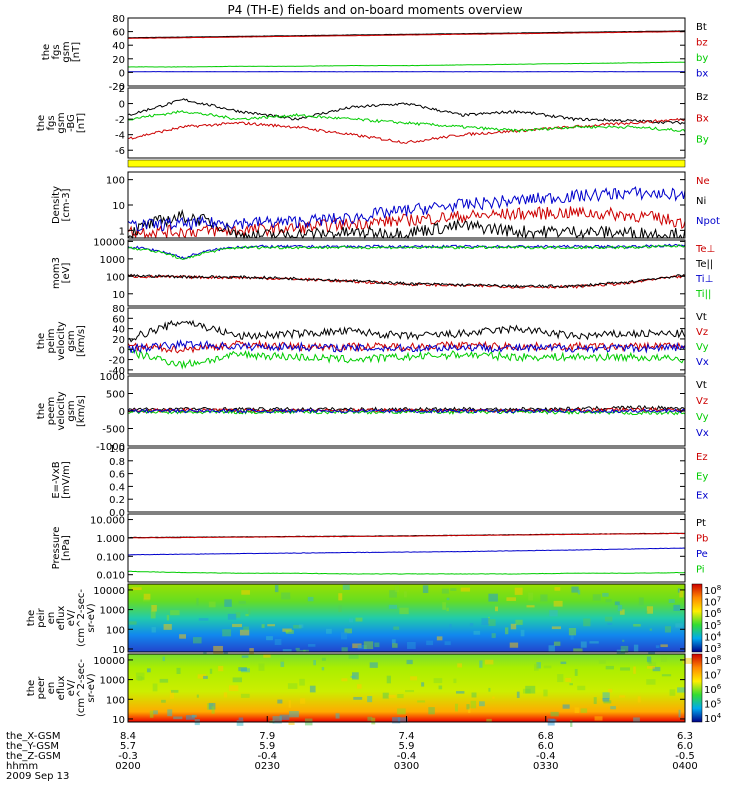 Image resolution: width=750 pixels, height=800 pixels. Describe the element at coordinates (704, 264) in the screenshot. I see `legend-label: Te||` at that location.